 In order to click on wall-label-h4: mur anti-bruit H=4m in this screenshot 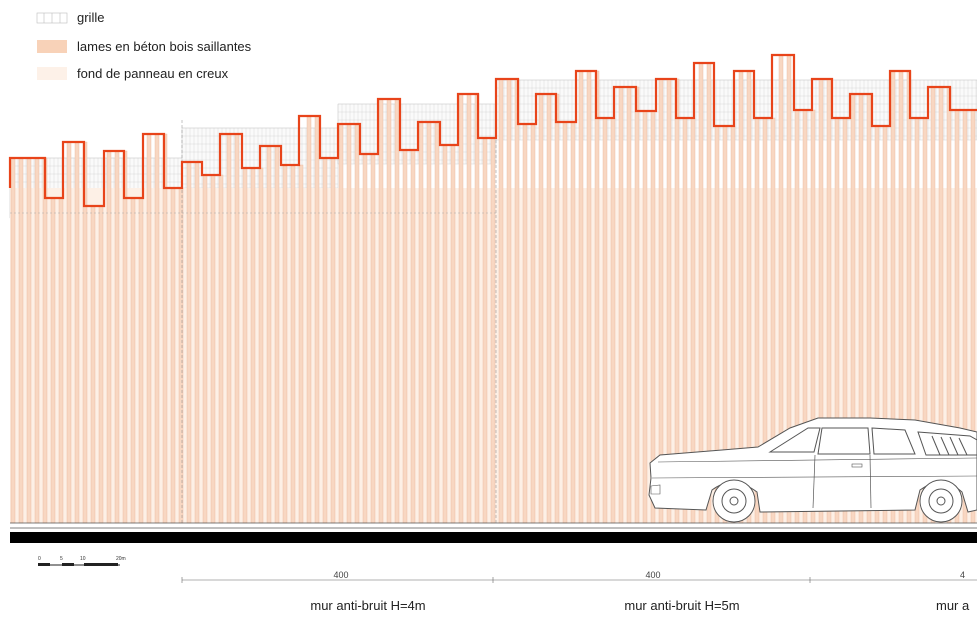, I will do `click(367, 605)`.